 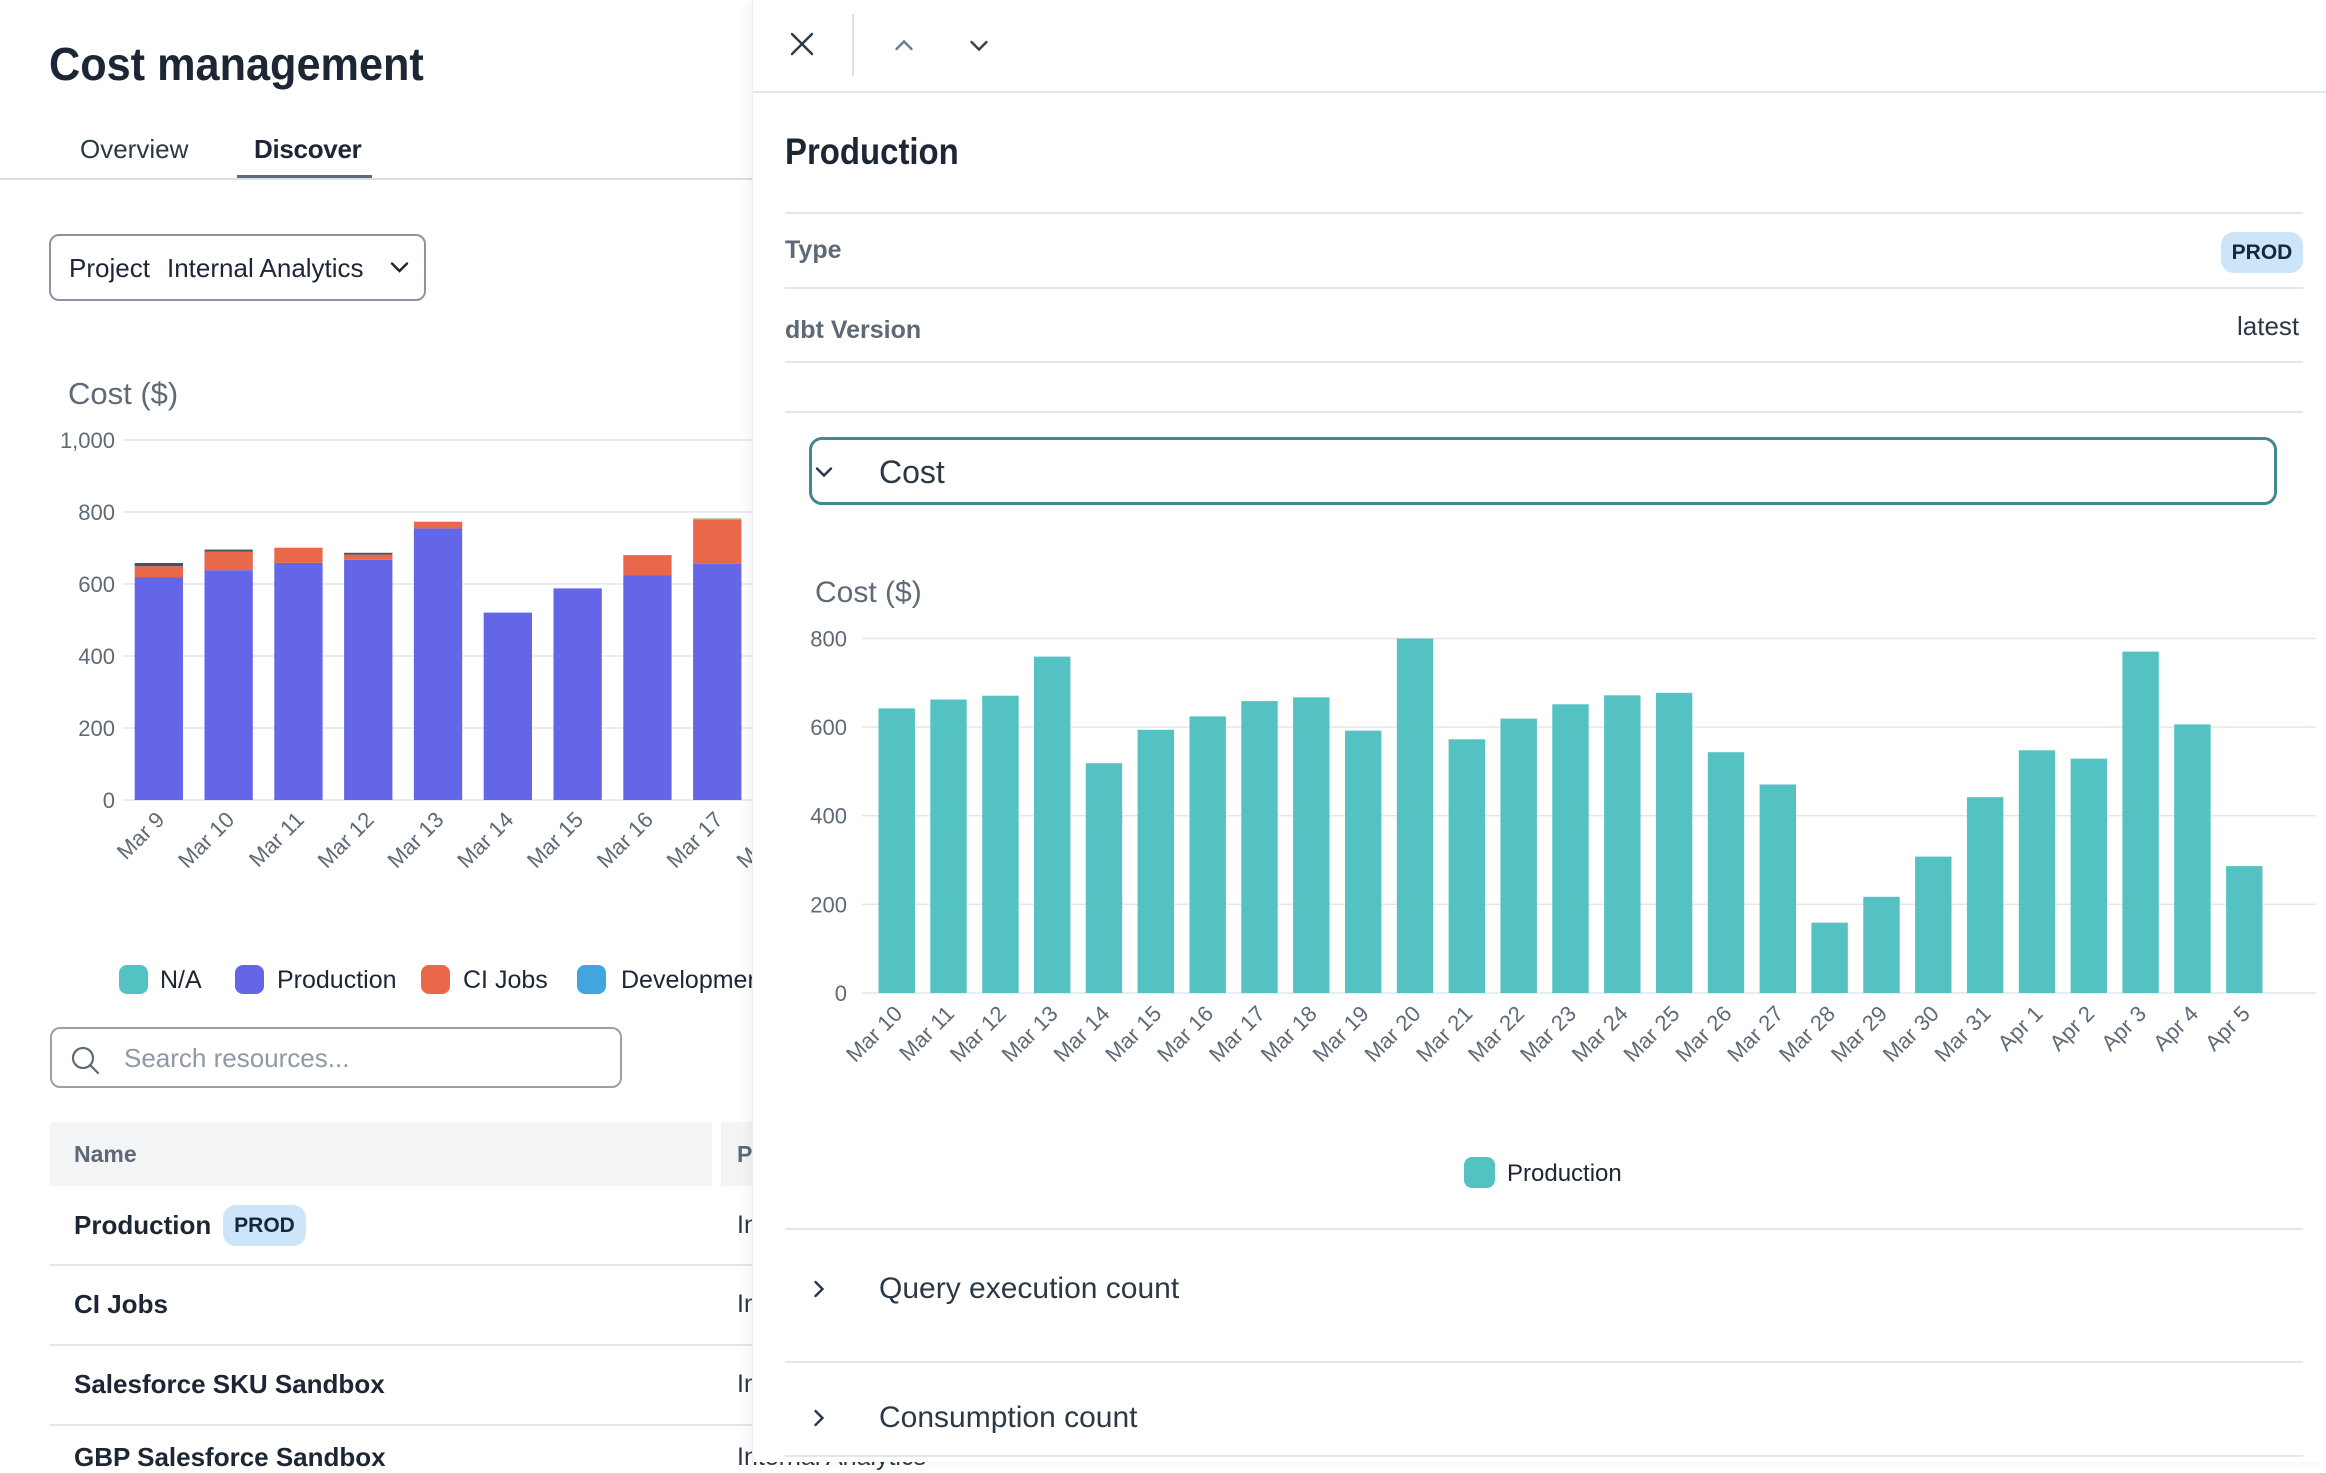 What do you see at coordinates (1496, 1034) in the screenshot?
I see `svg-text: Mar 22` at bounding box center [1496, 1034].